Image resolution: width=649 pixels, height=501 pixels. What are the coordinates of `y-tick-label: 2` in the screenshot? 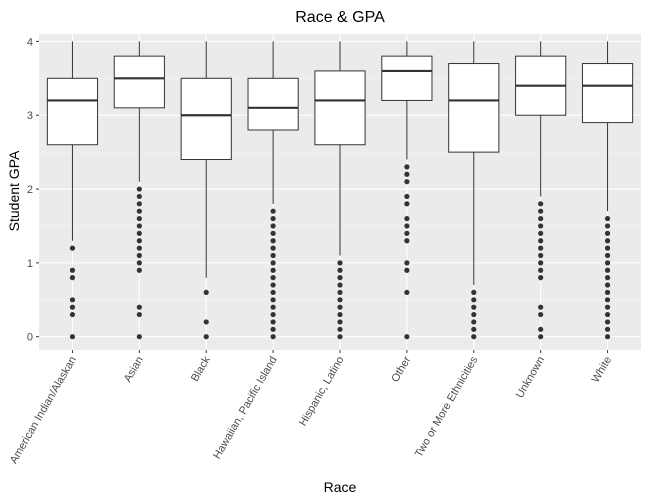 It's located at (30, 190).